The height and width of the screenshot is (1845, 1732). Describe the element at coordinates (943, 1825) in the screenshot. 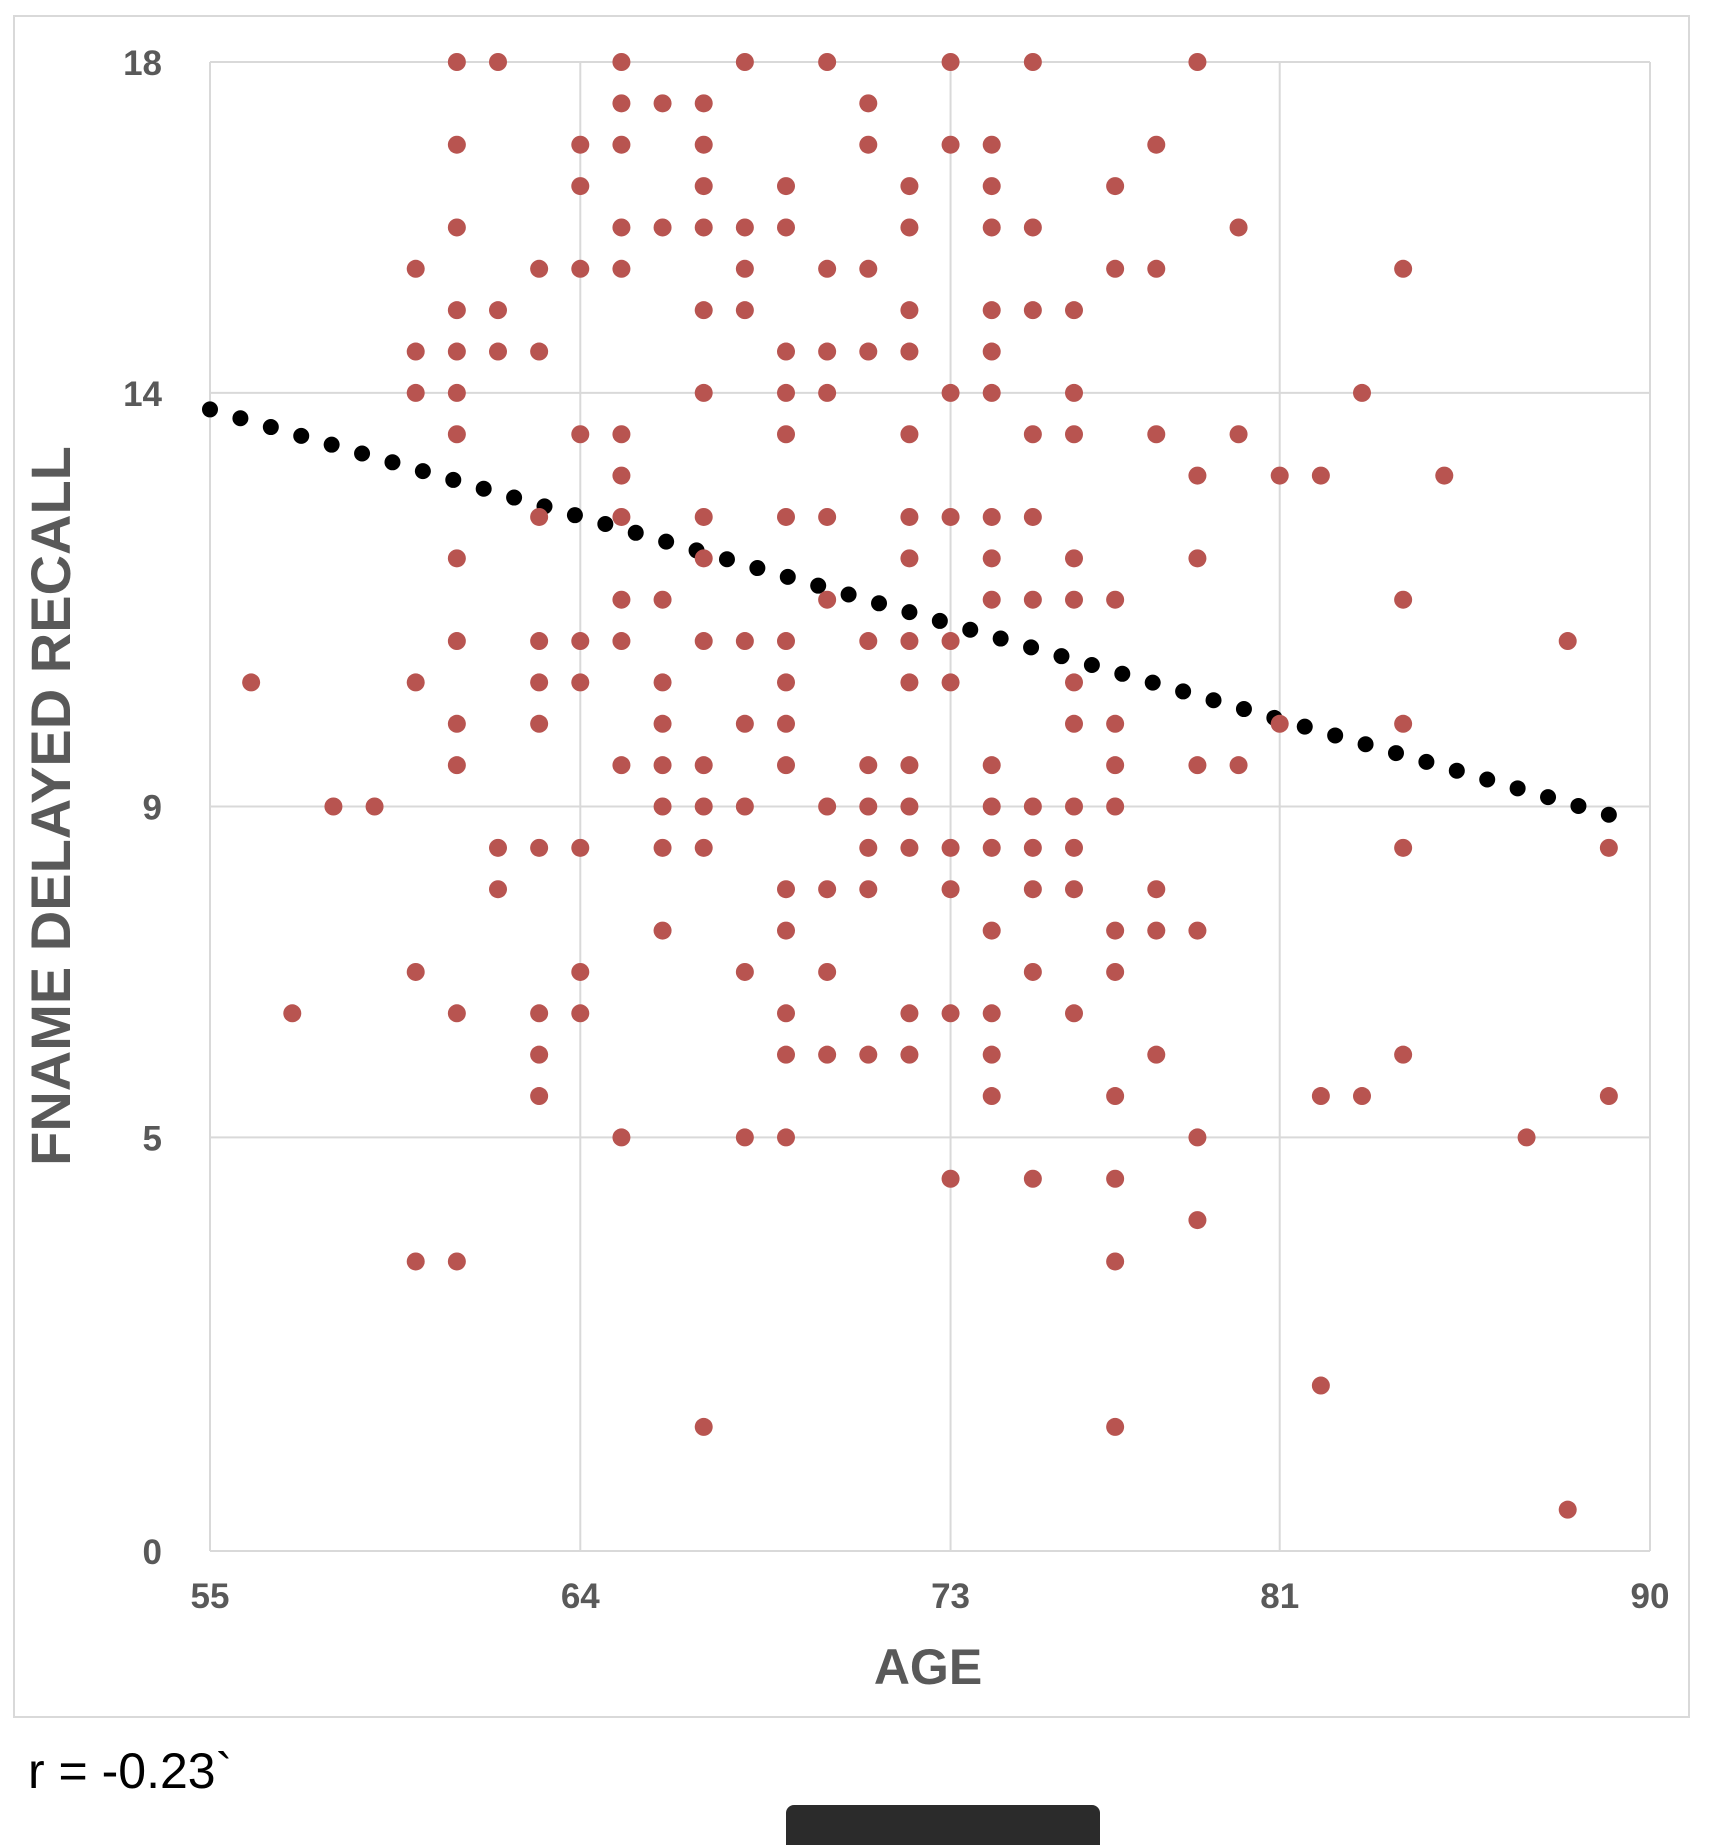

I see `bottom-overlay-tab` at that location.